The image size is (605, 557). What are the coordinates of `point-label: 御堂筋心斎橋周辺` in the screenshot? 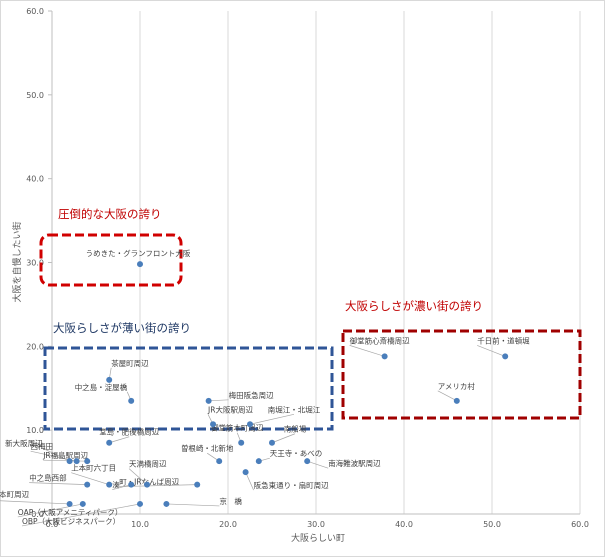 It's located at (380, 340).